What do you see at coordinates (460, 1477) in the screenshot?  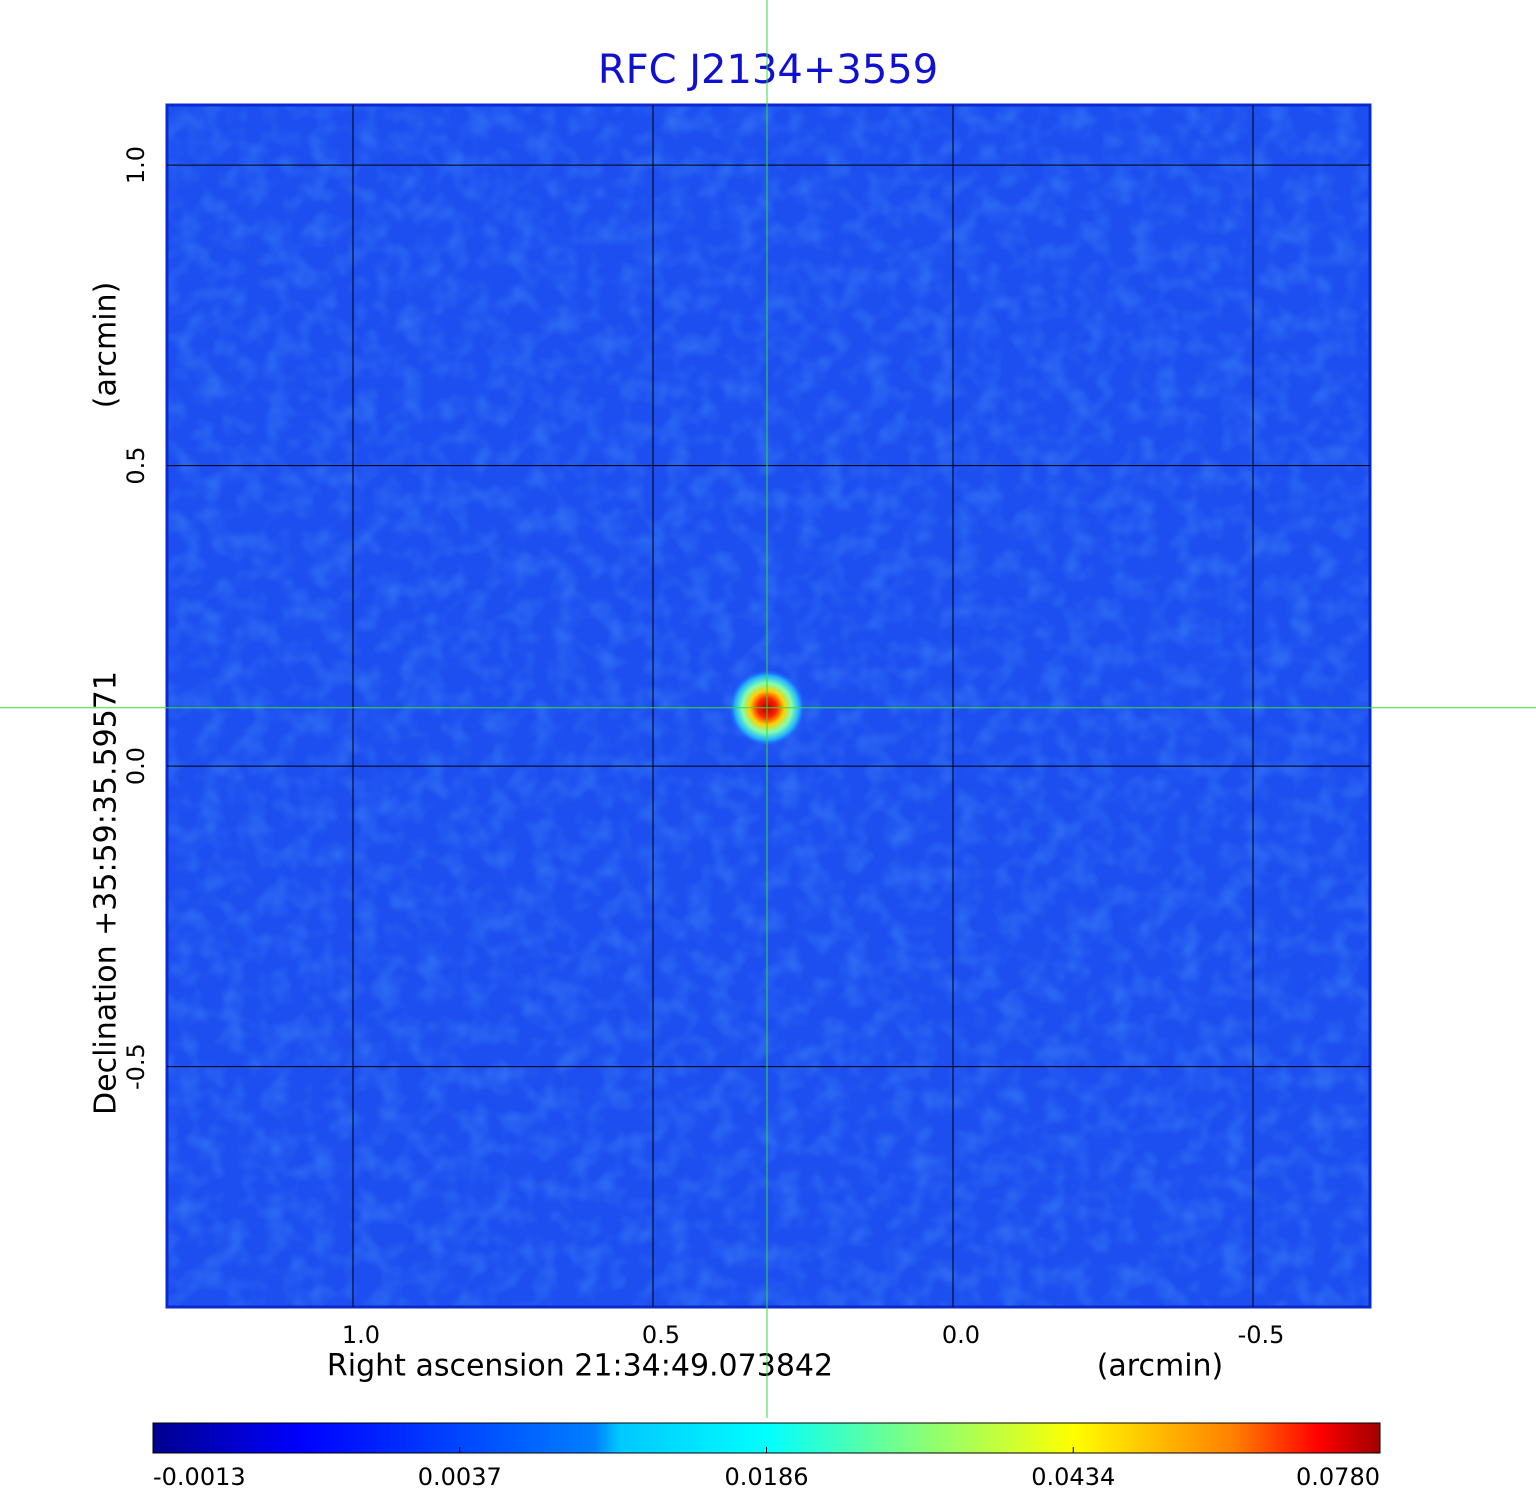 I see `colorbar-tick-label: 0.0037` at bounding box center [460, 1477].